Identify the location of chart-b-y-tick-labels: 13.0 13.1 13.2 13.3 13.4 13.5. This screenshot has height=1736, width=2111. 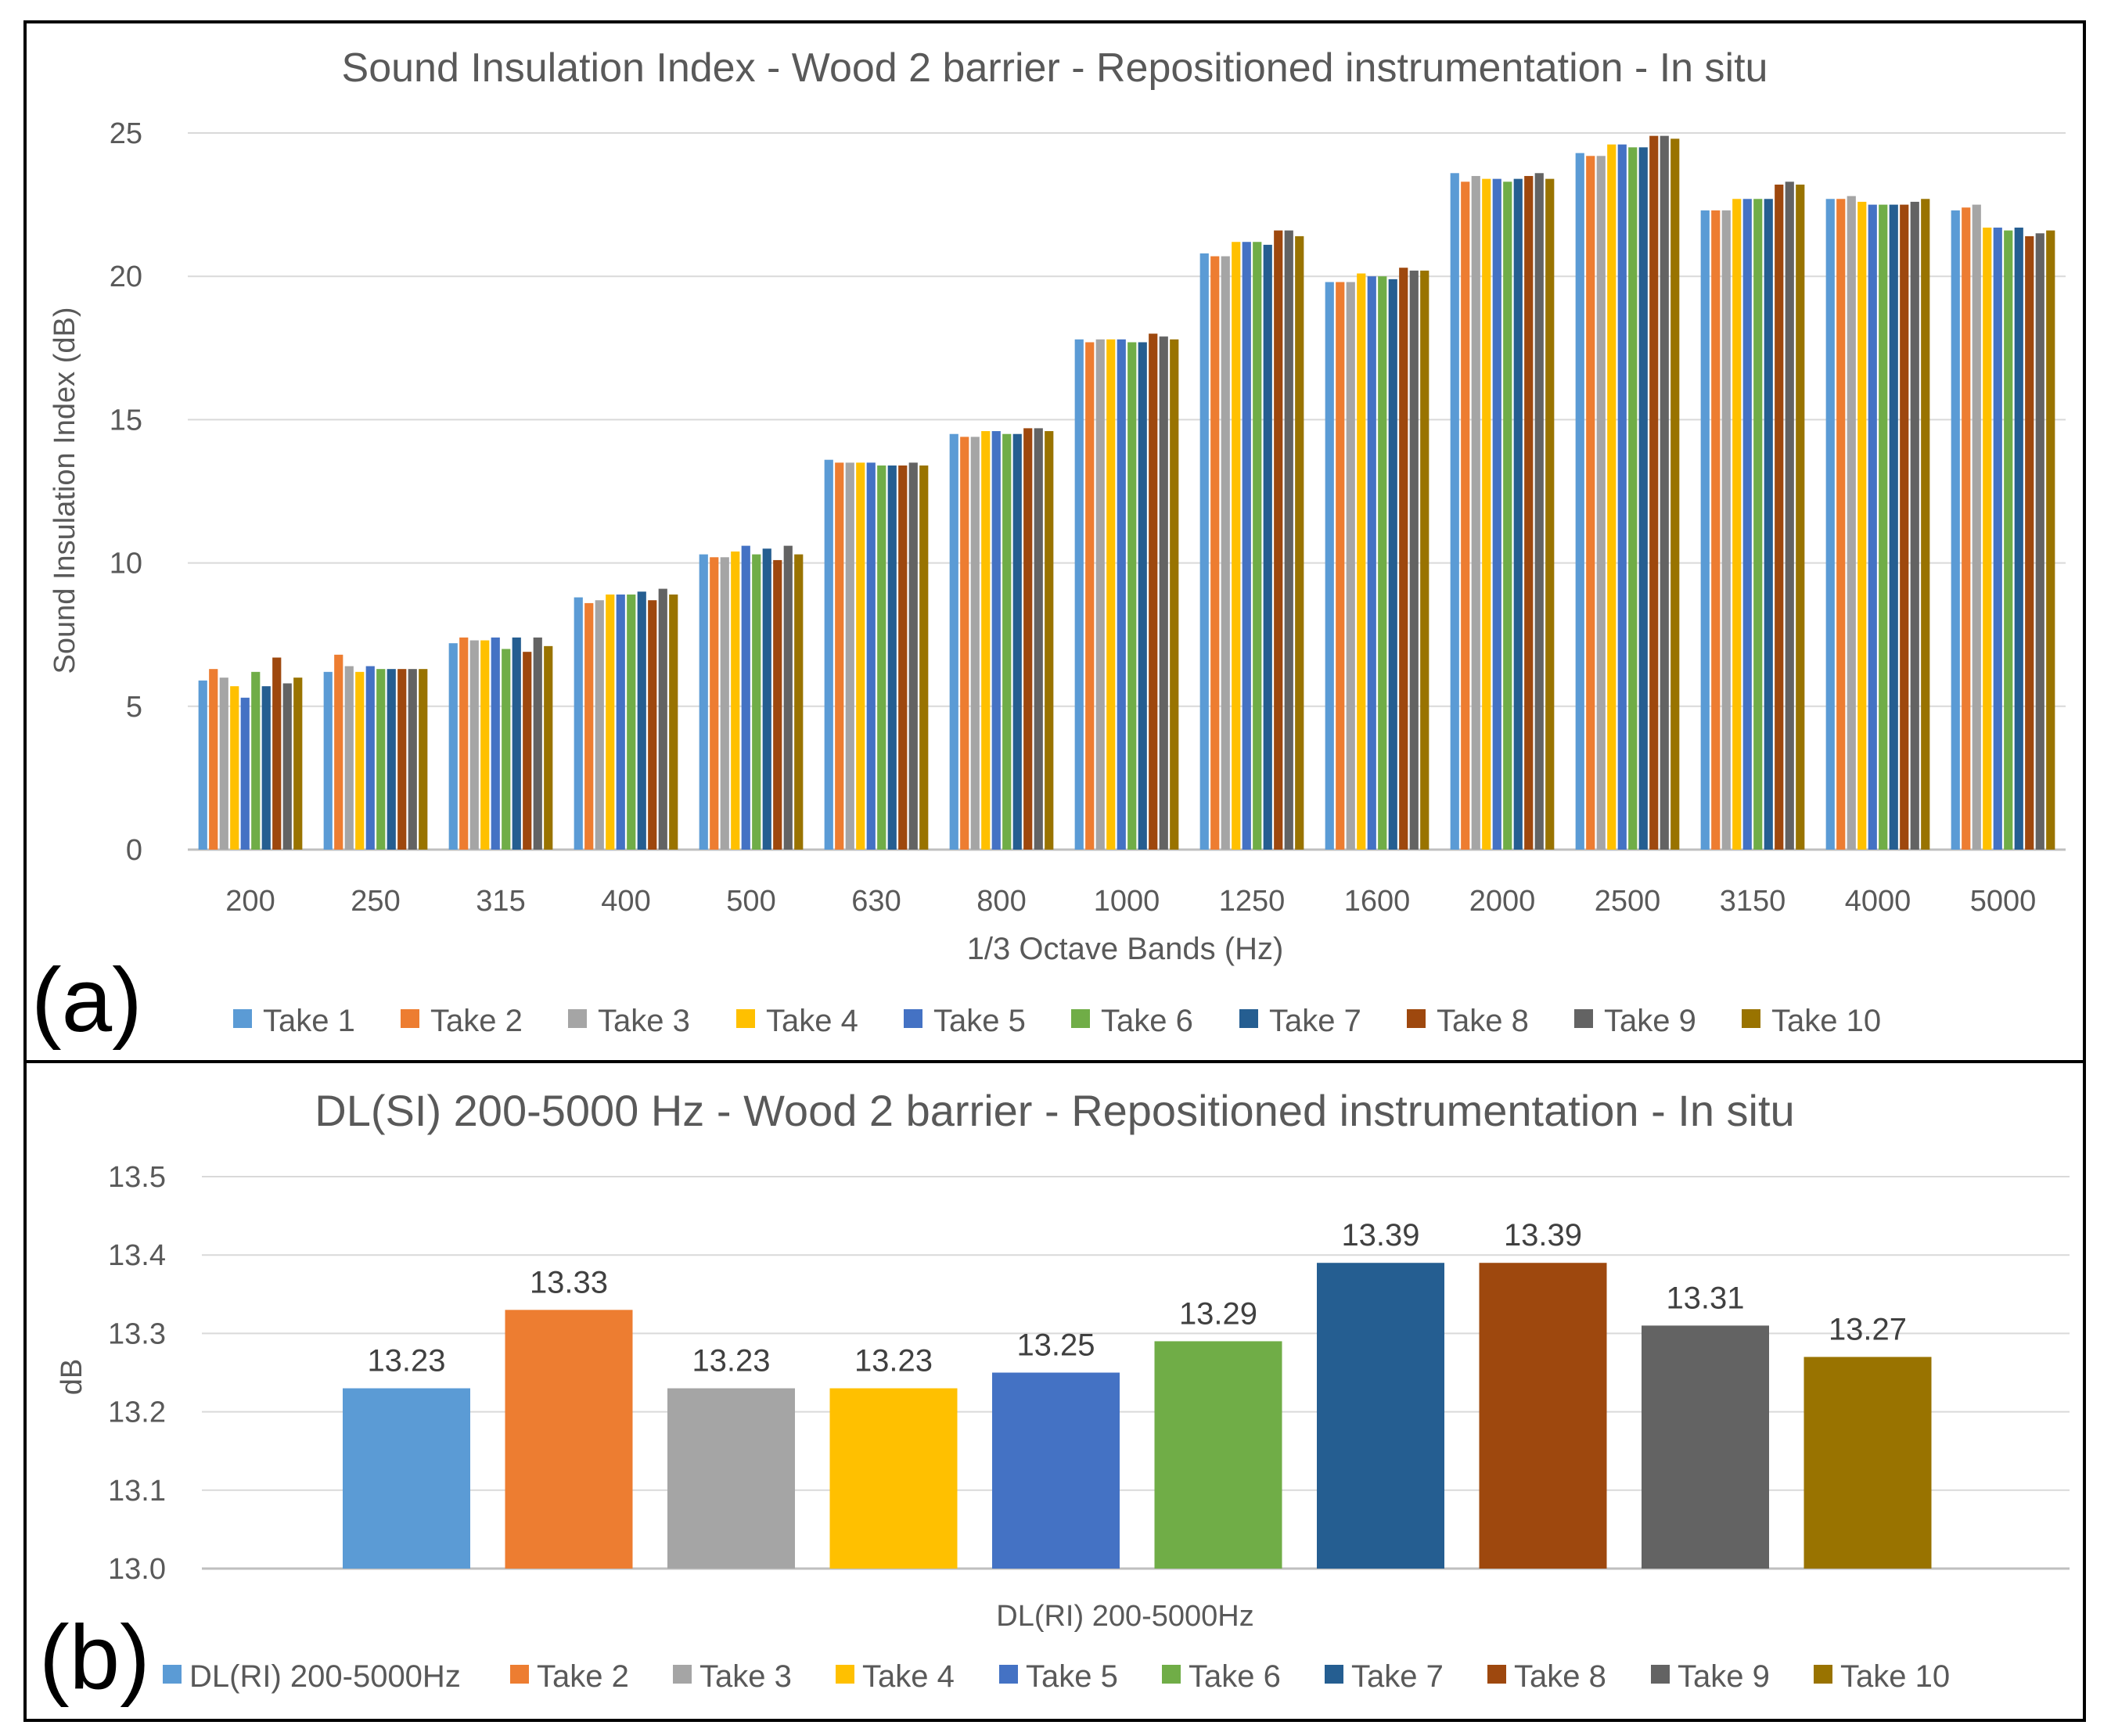
(137, 1374).